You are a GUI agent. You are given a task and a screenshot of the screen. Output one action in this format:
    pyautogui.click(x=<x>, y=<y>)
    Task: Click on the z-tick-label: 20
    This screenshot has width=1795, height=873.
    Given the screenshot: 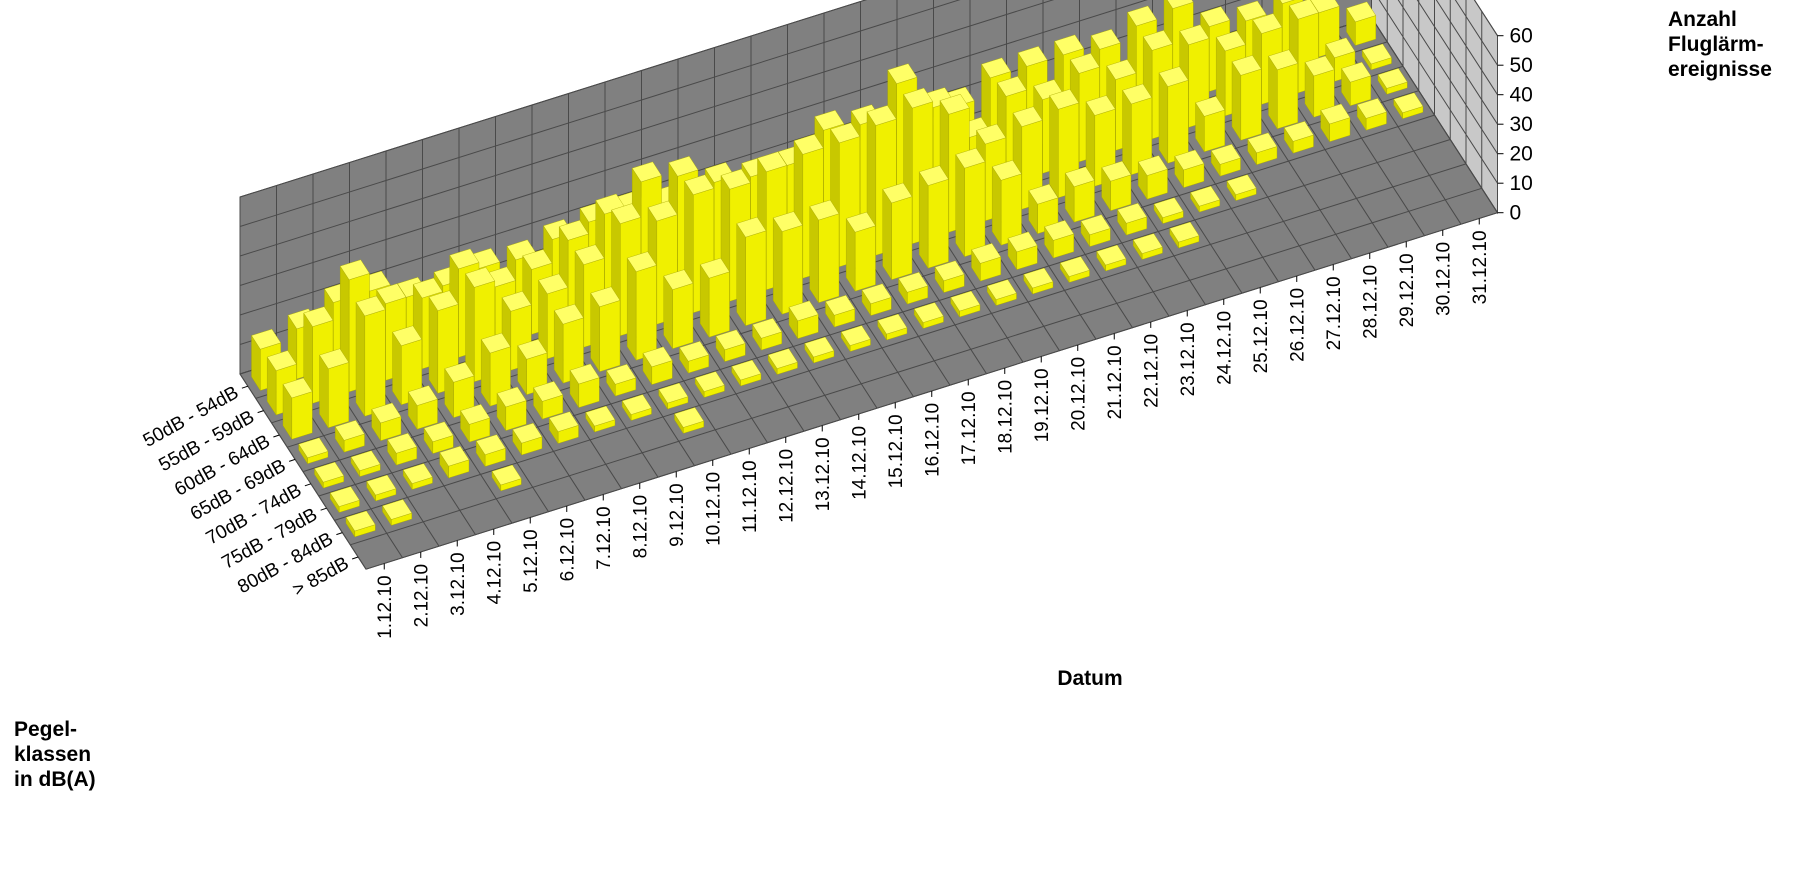 What is the action you would take?
    pyautogui.click(x=1521, y=154)
    